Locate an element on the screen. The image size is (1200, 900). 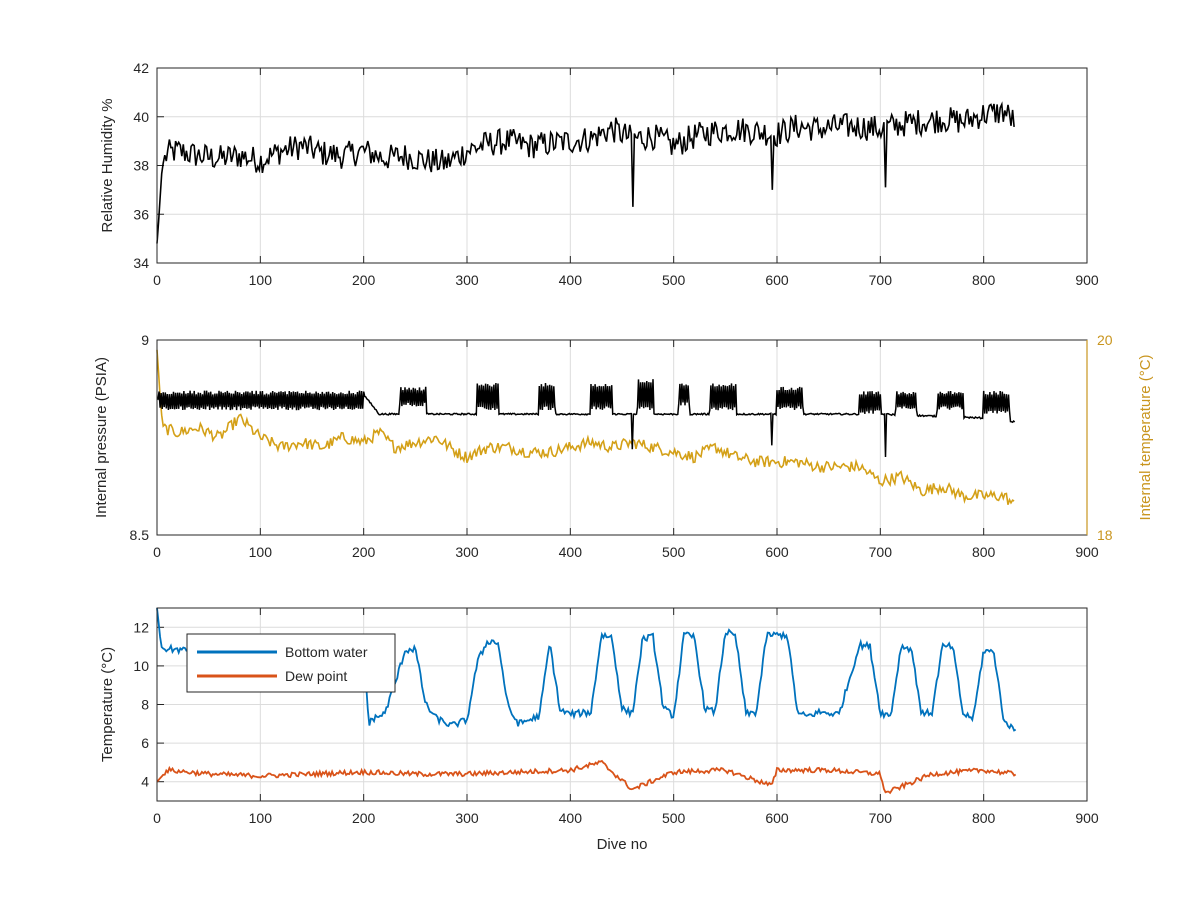
internal-temperature-series-line is located at coordinates (585, 427).